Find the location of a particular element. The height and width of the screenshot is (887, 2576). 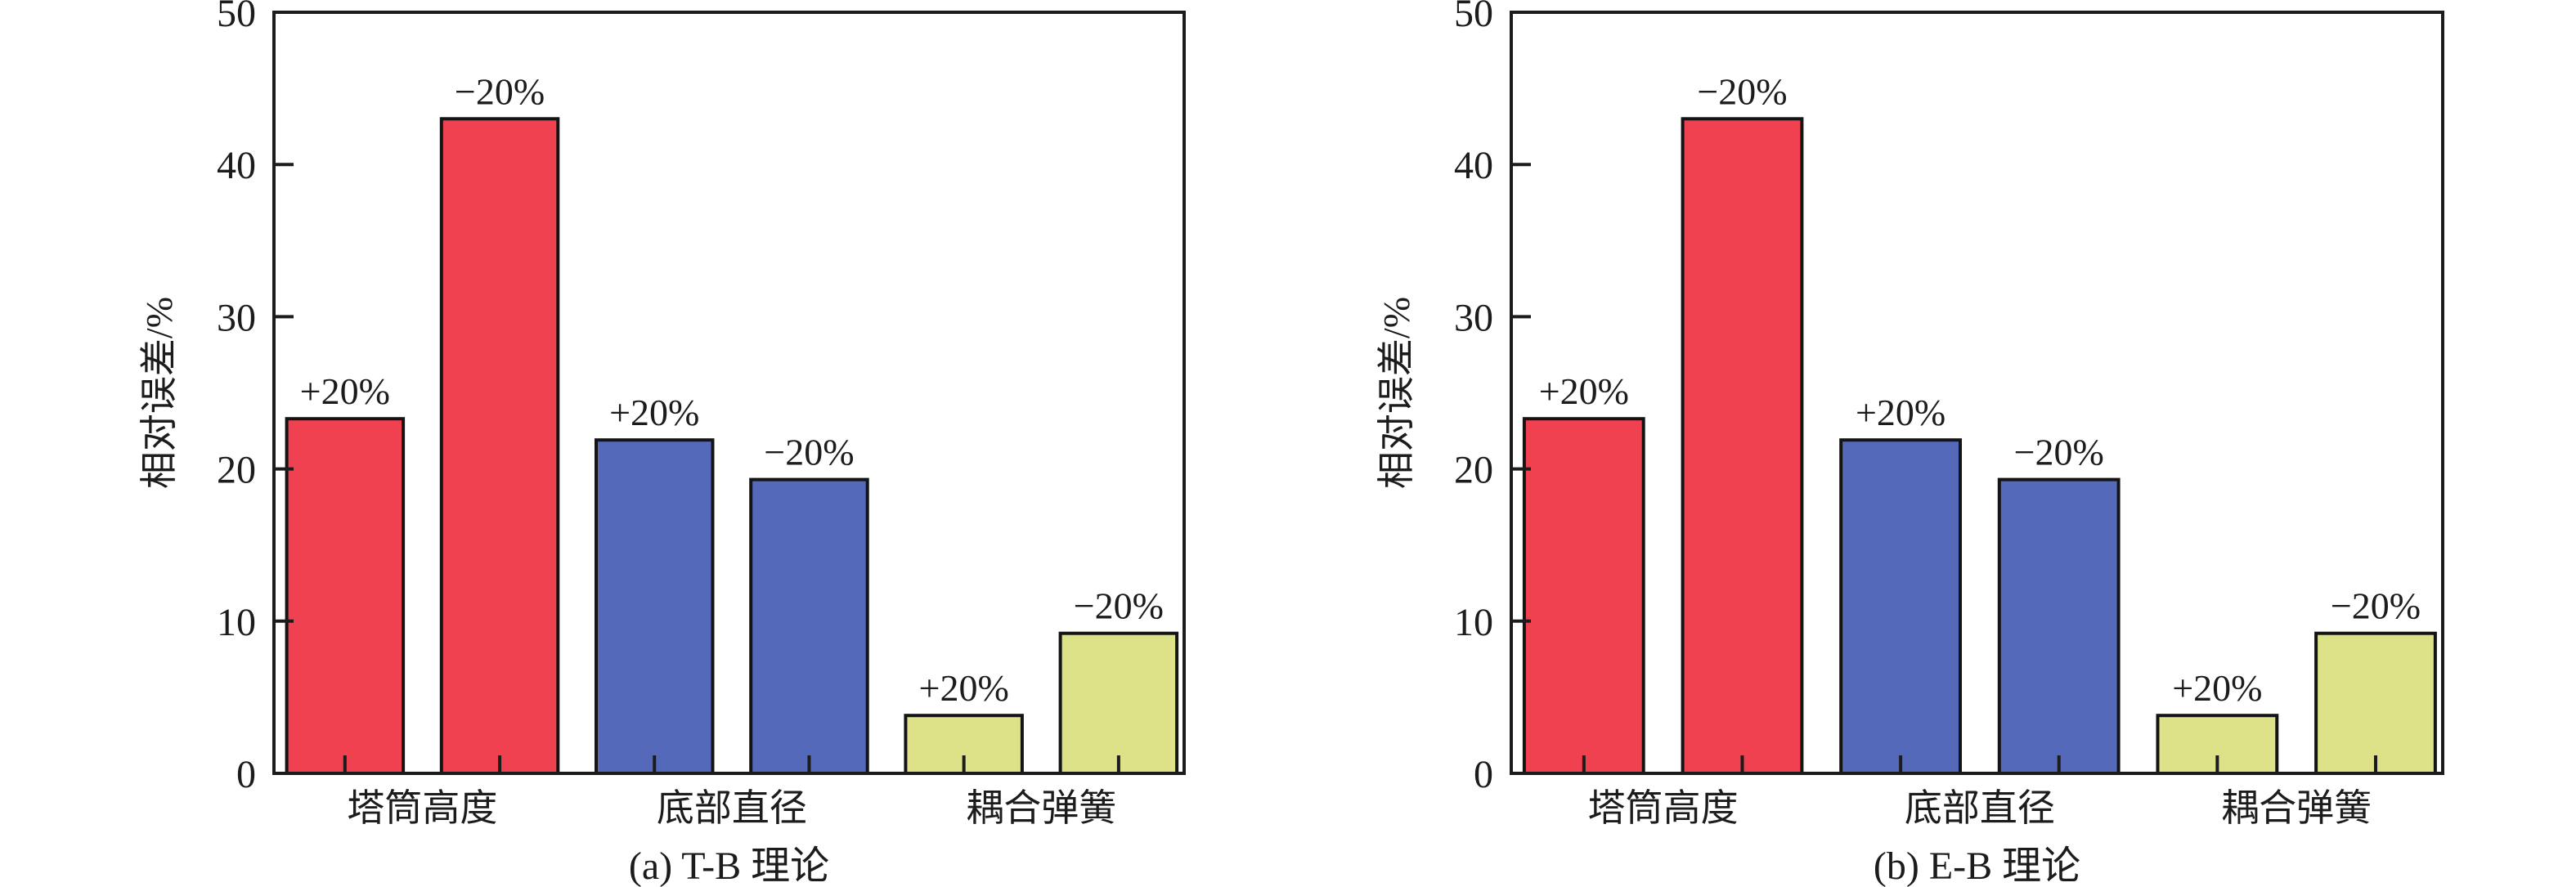

bar-b-底部直径-−20% is located at coordinates (2058, 626).